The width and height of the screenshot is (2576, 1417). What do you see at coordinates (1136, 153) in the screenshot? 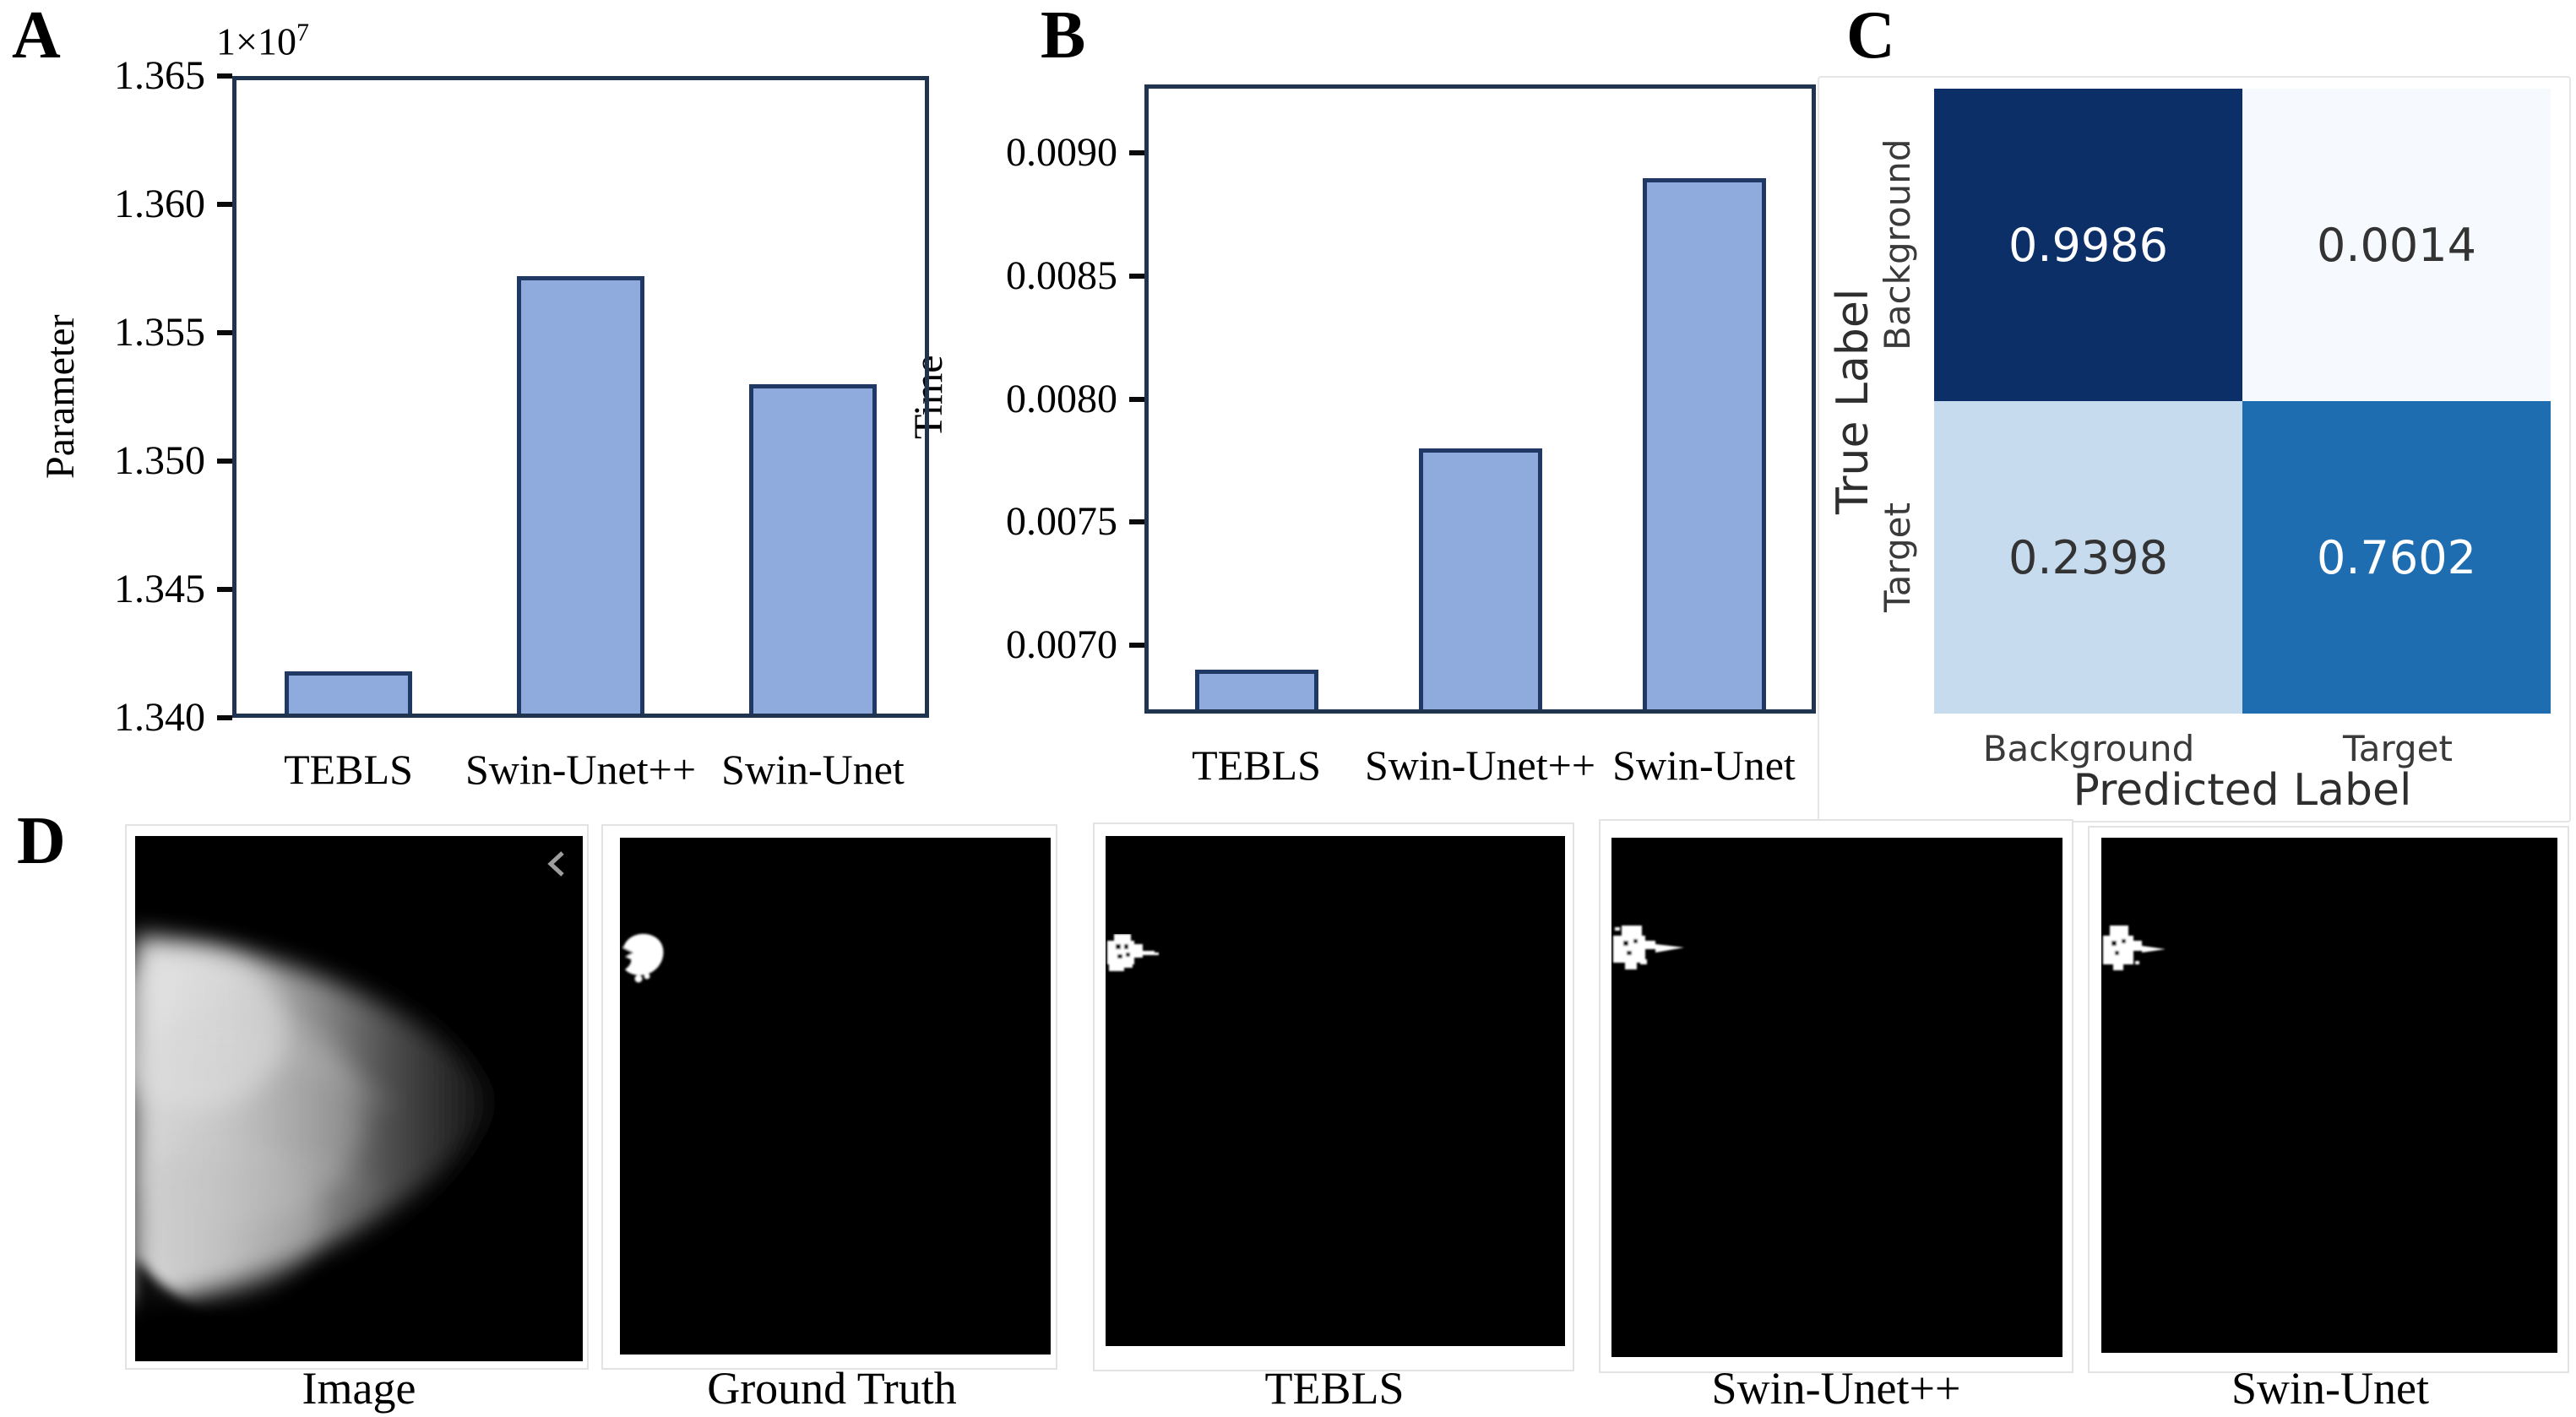
I see `y-tick-mark-0.0090` at bounding box center [1136, 153].